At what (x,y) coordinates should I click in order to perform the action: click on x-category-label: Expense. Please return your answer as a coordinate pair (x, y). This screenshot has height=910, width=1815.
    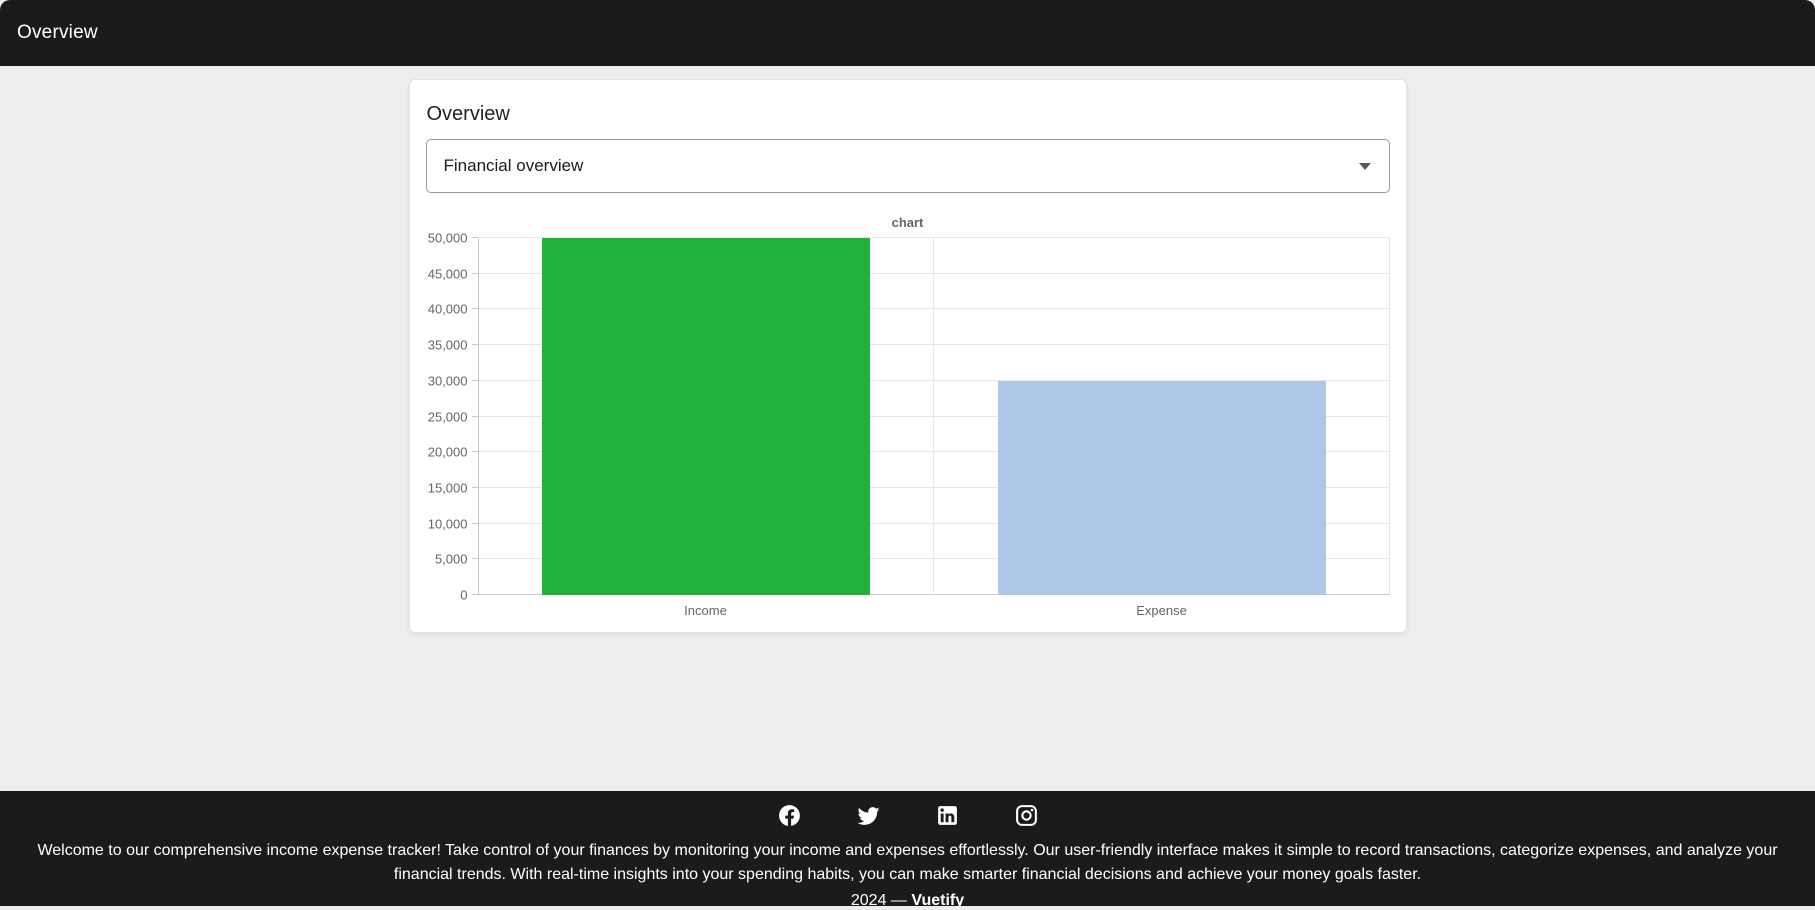
    Looking at the image, I should click on (1161, 610).